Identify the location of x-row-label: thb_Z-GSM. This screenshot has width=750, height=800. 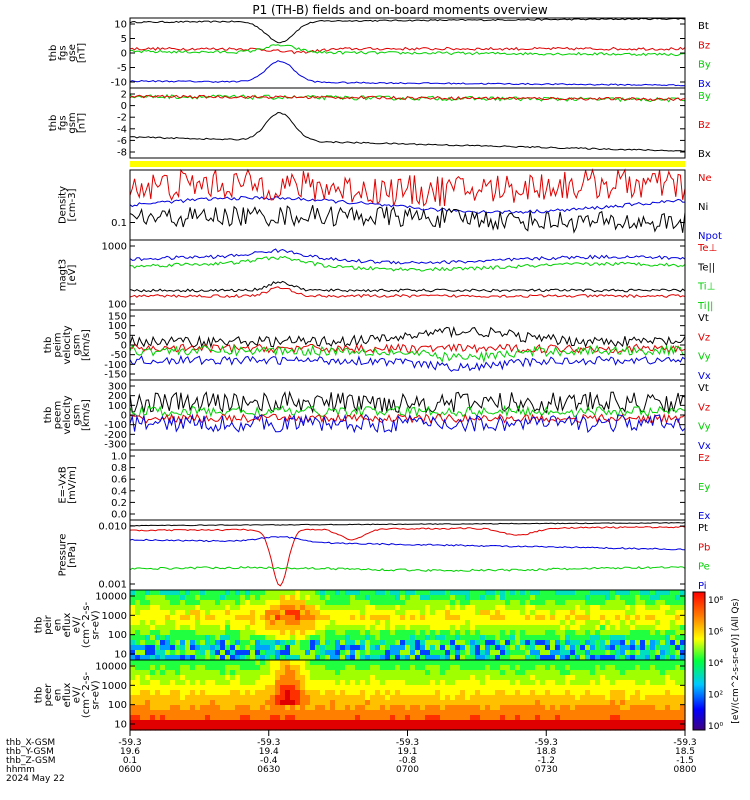
(30, 761).